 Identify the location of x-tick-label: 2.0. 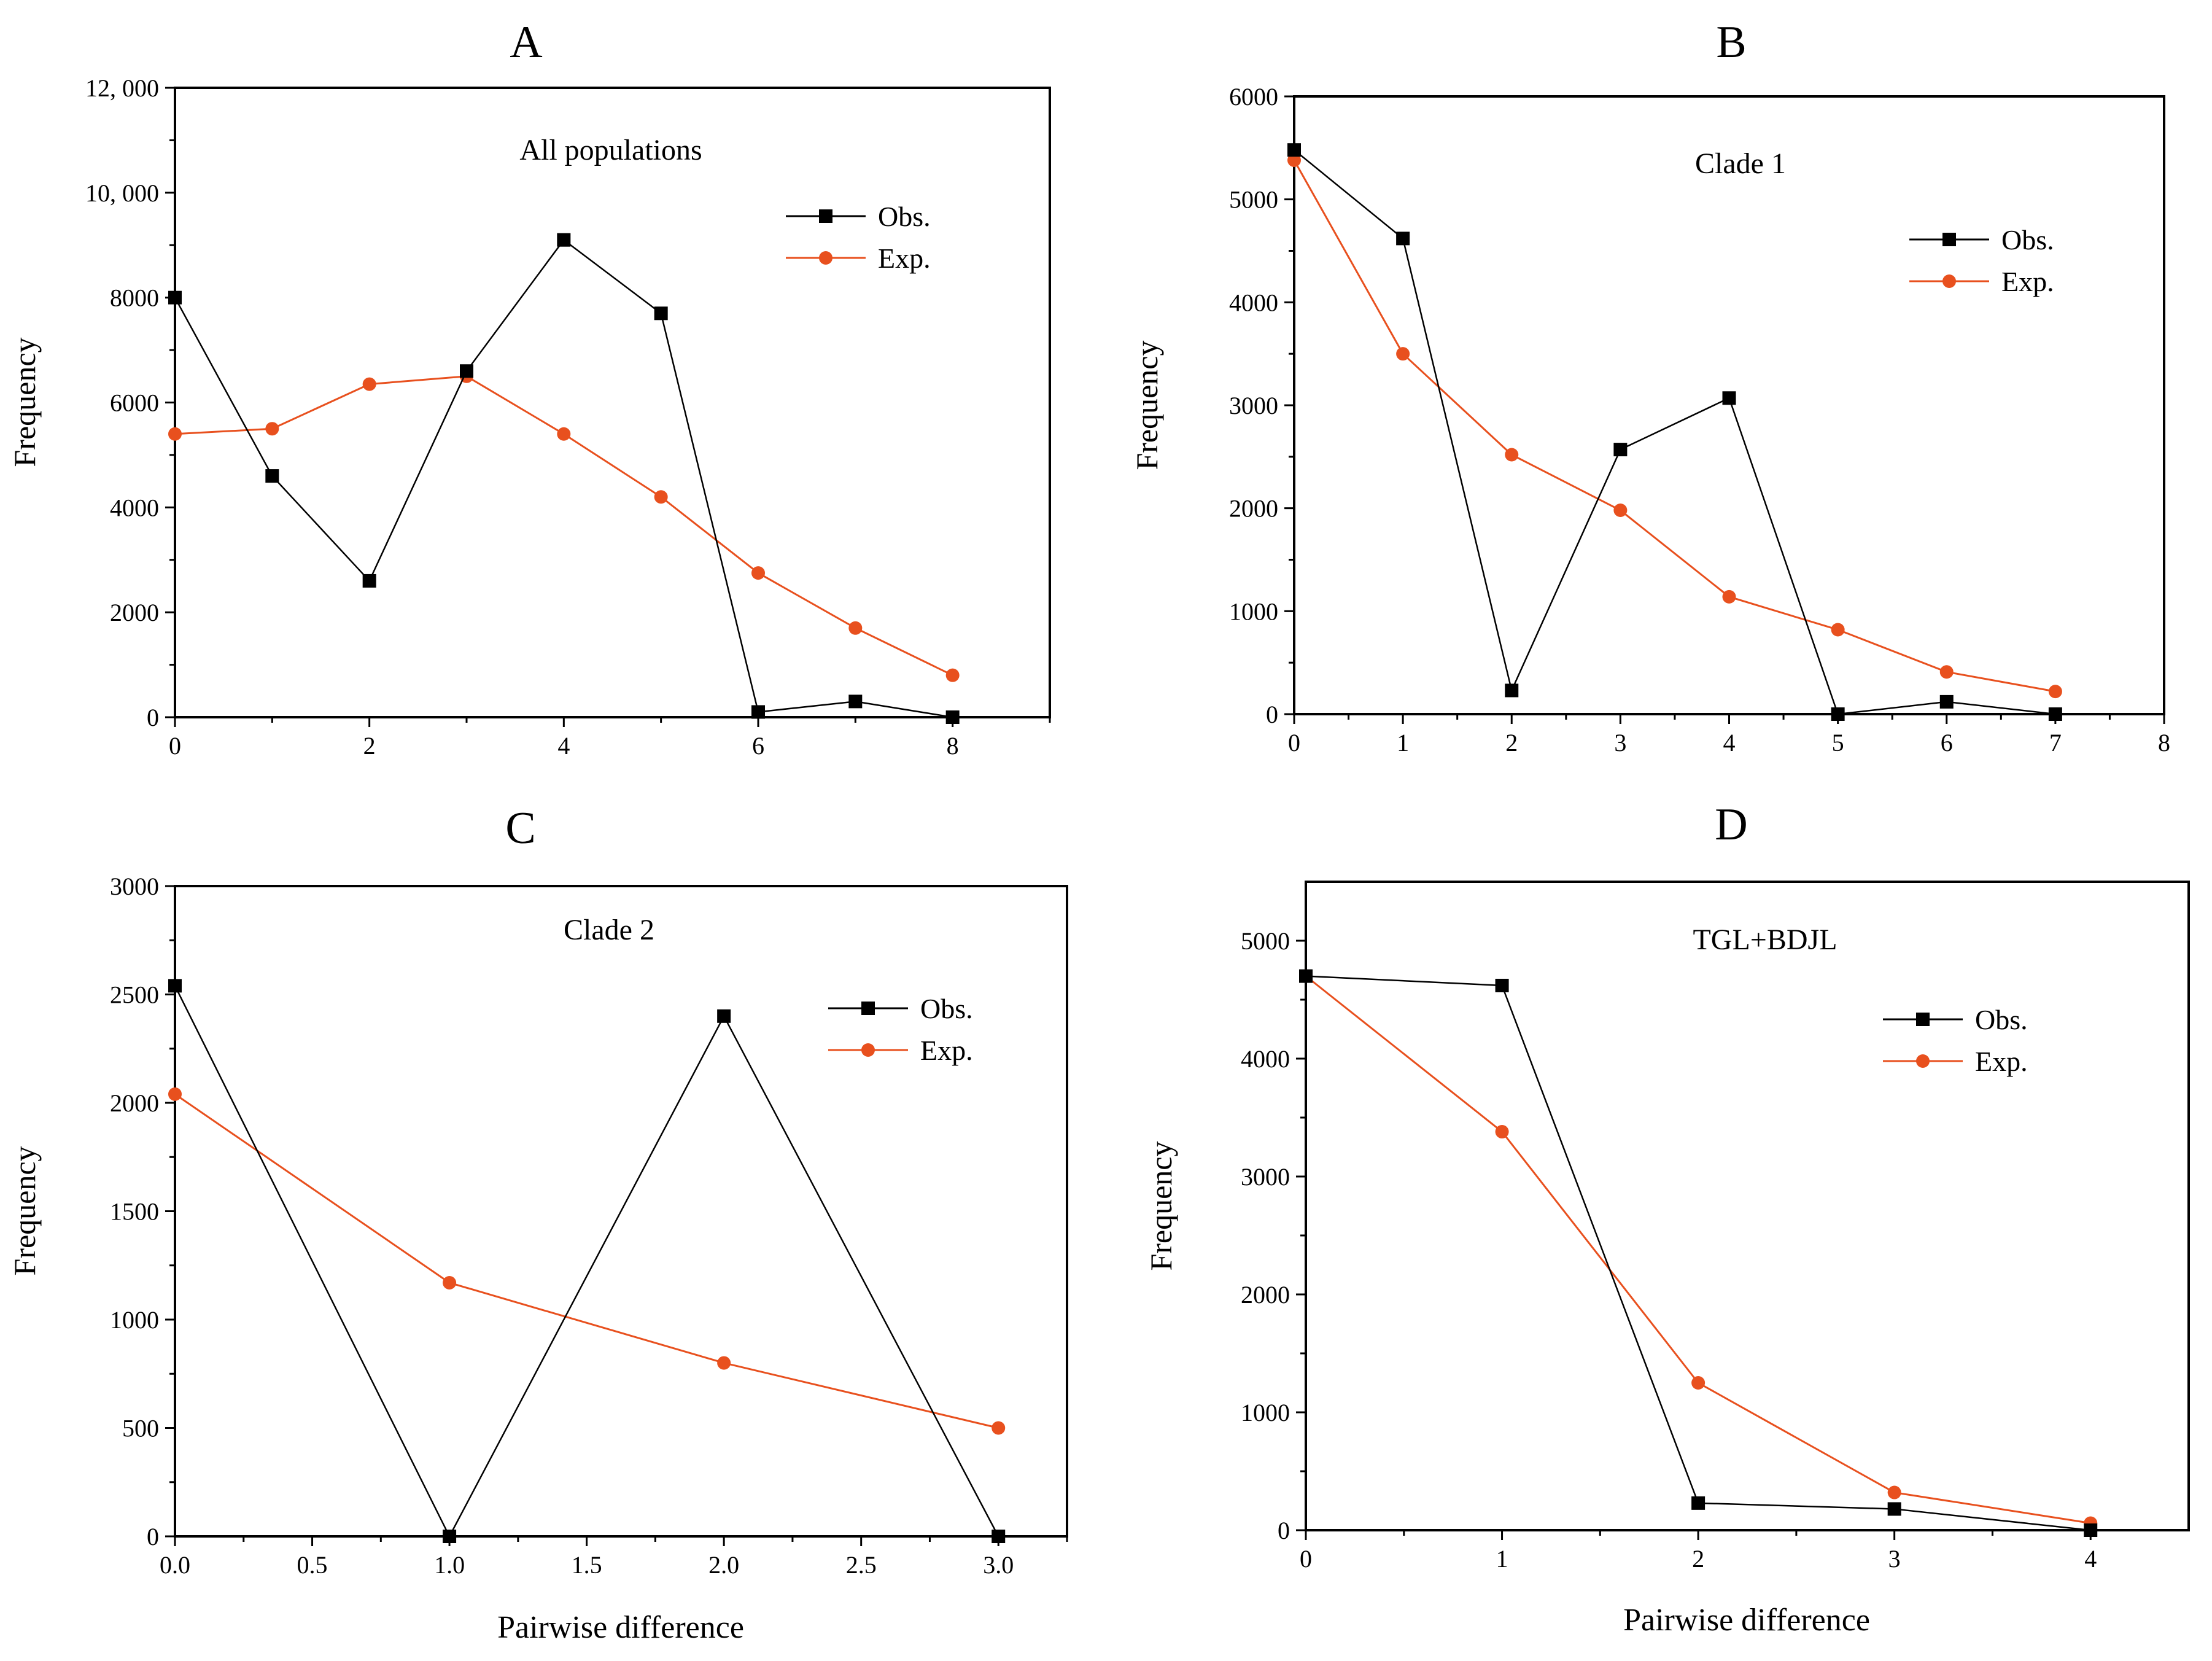
(723, 1565).